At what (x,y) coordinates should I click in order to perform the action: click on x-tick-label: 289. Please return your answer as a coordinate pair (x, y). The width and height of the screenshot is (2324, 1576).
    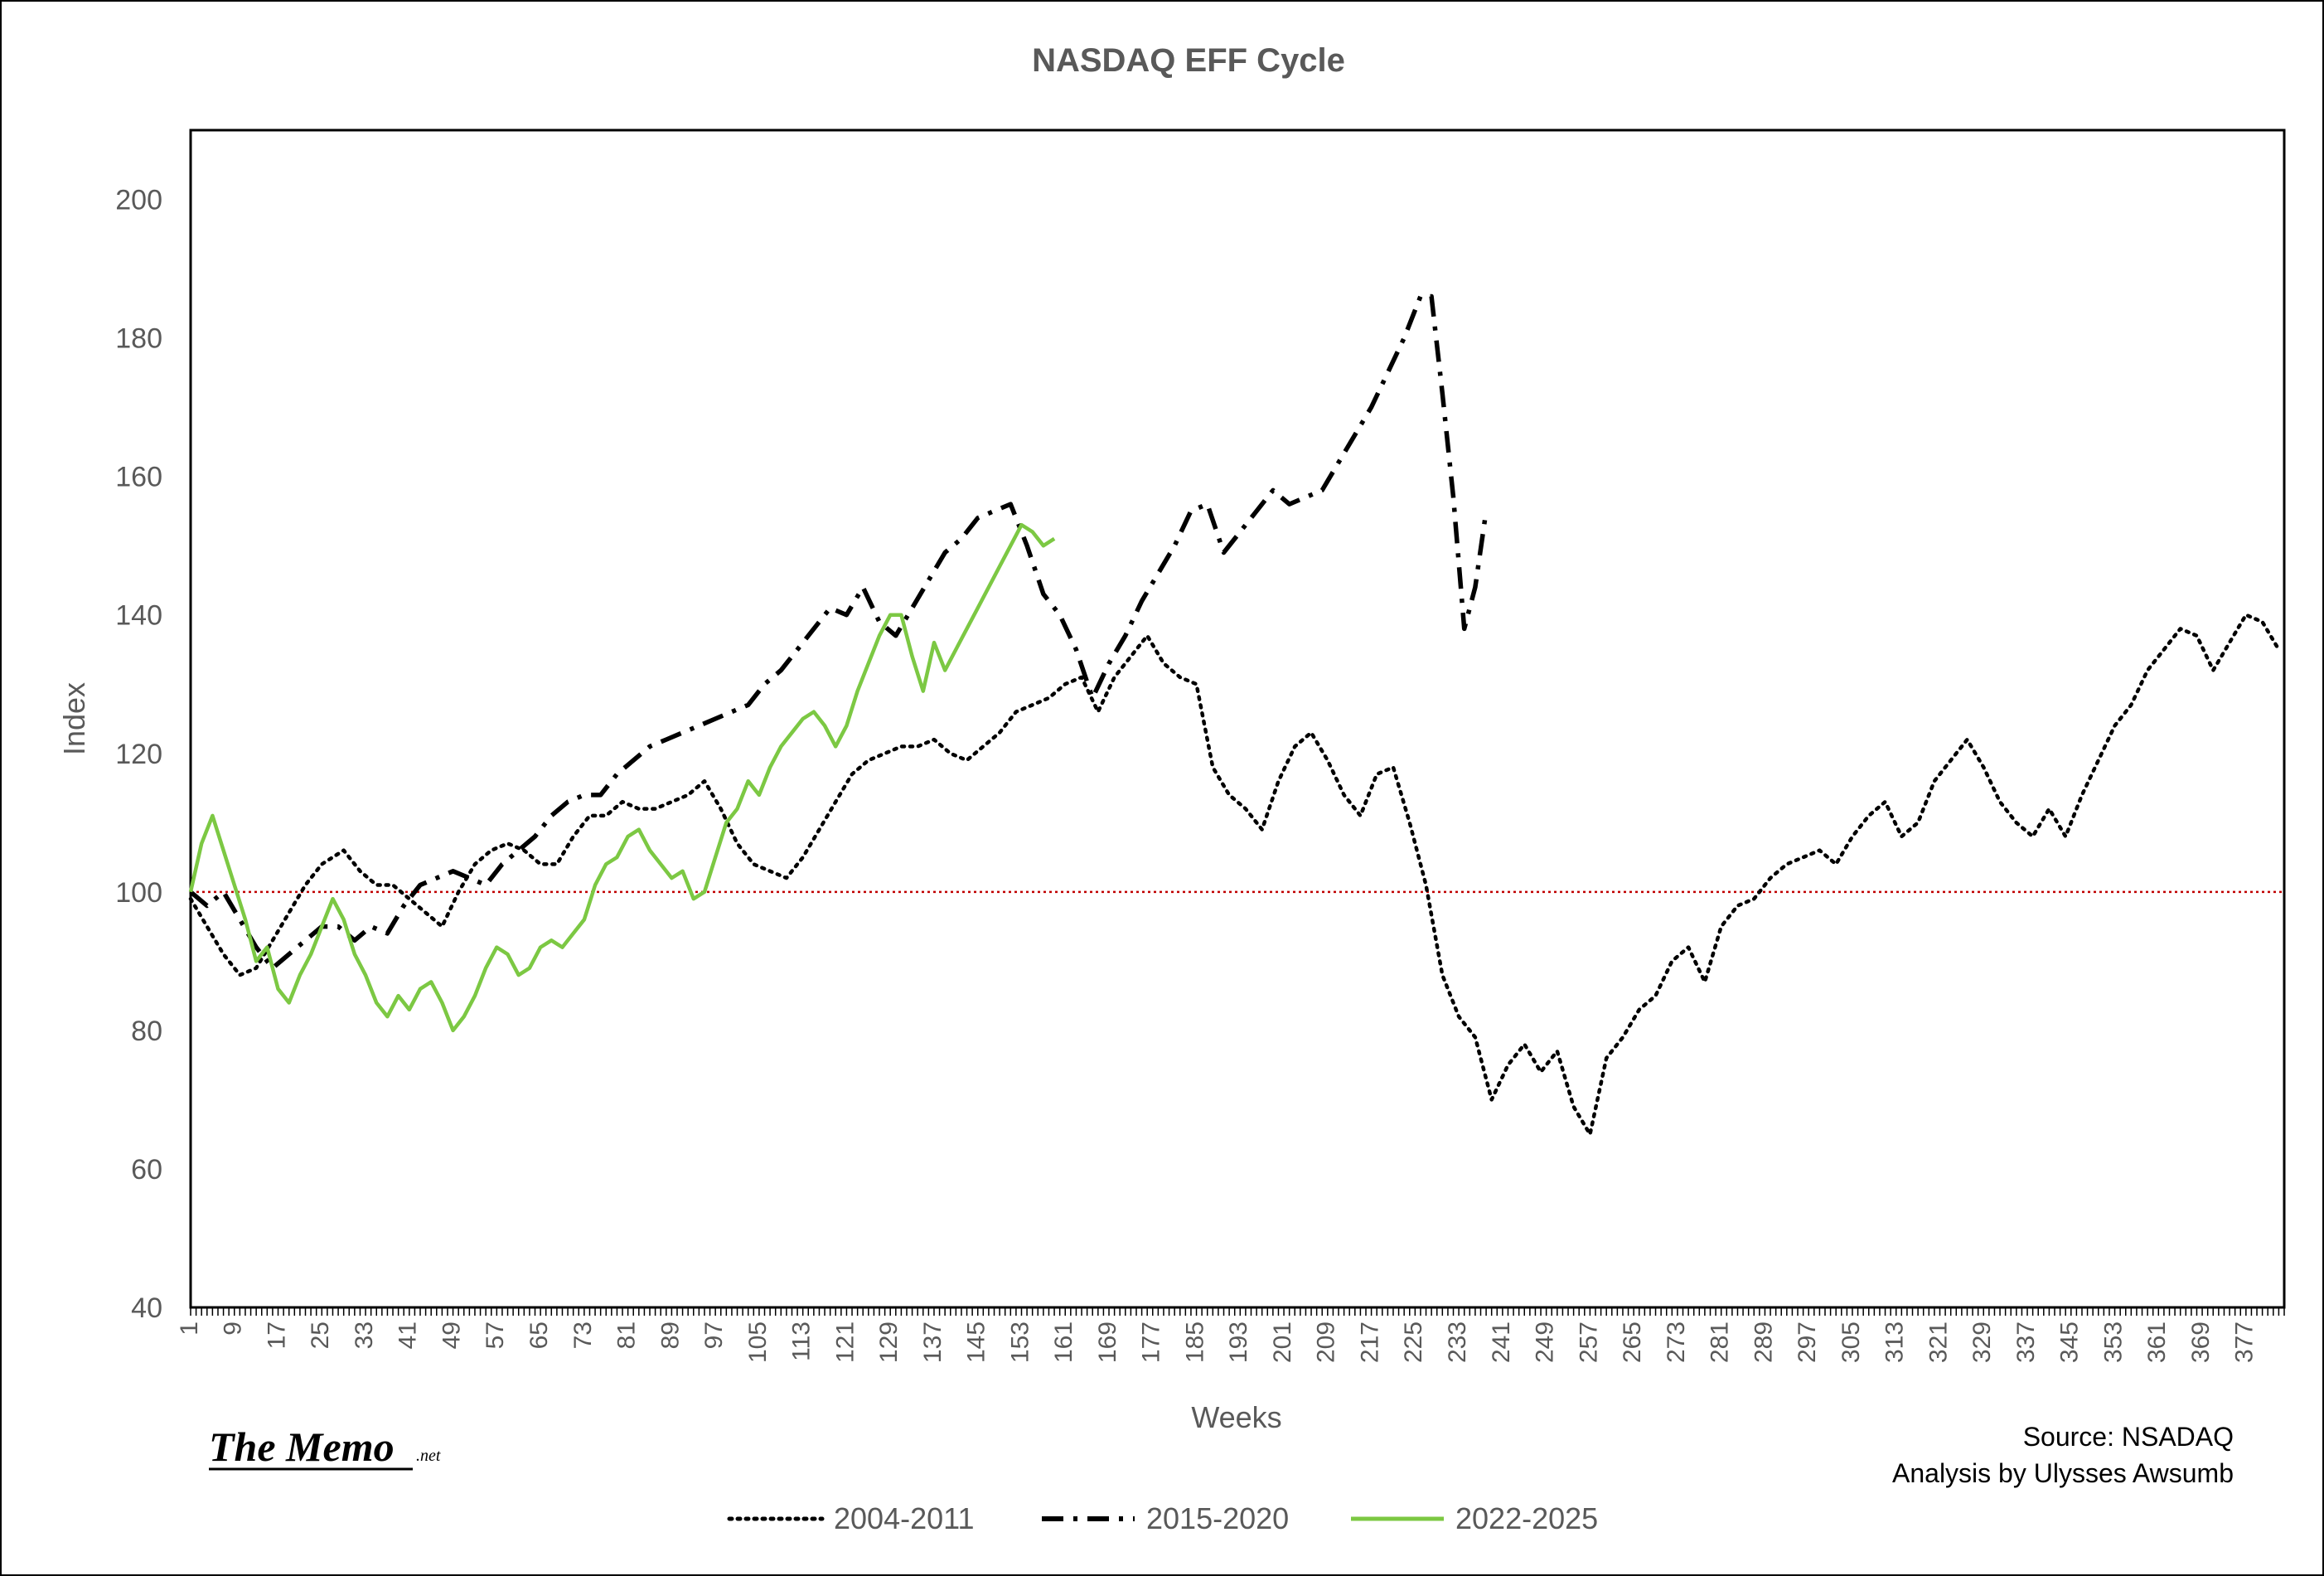
    Looking at the image, I should click on (1763, 1342).